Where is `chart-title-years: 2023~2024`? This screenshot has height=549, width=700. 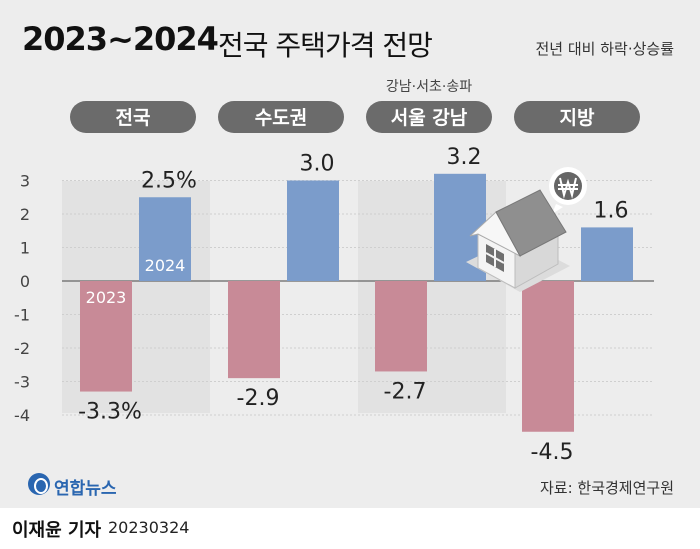
chart-title-years: 2023~2024 is located at coordinates (120, 39).